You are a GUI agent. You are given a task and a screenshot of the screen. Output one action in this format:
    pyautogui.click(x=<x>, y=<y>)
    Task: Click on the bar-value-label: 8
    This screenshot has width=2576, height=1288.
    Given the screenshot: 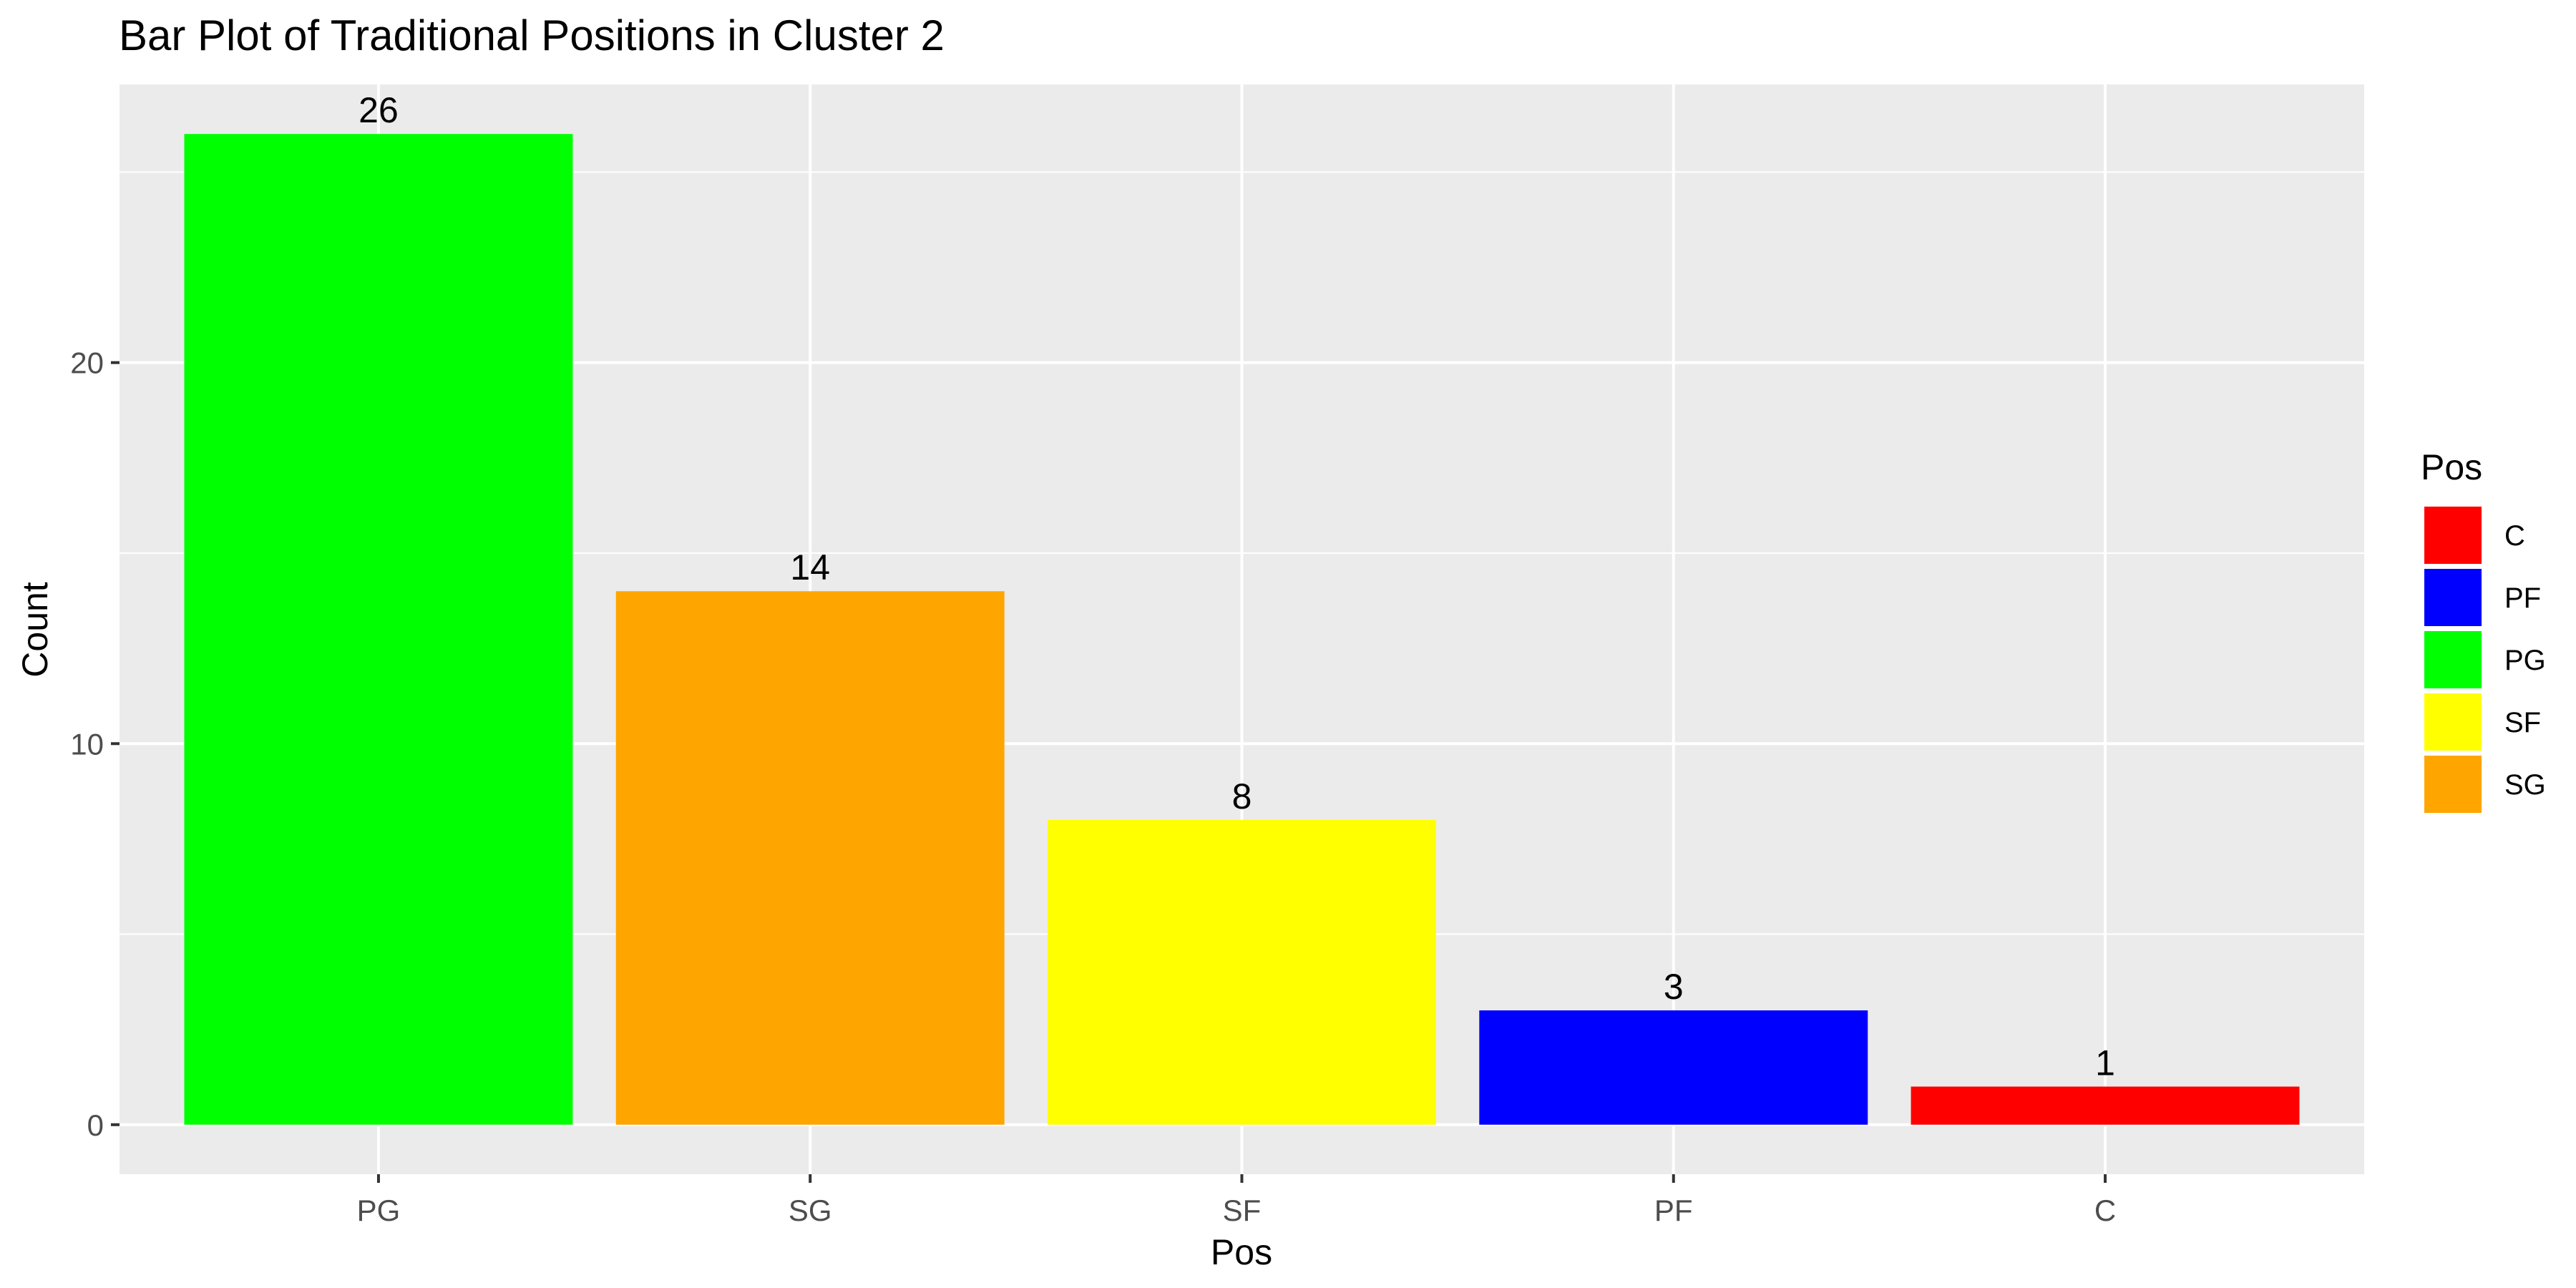 What is the action you would take?
    pyautogui.click(x=1242, y=796)
    